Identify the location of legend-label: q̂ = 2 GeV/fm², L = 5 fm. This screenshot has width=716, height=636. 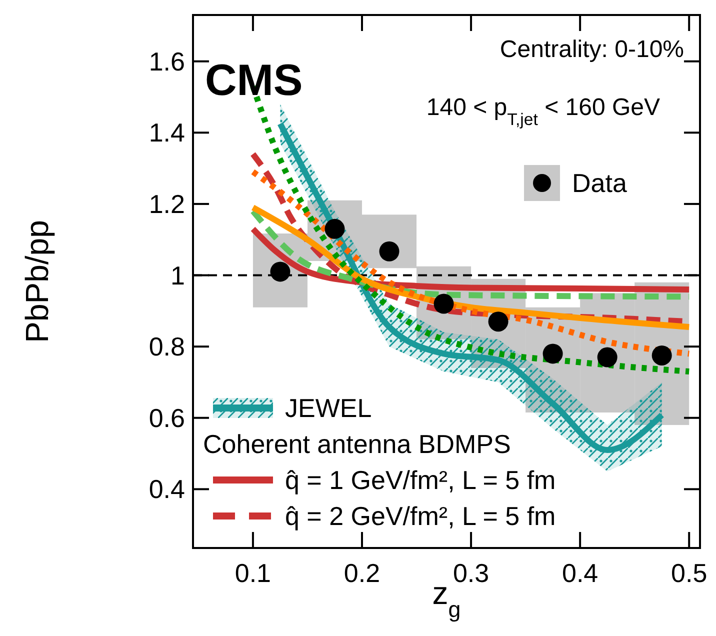
(420, 516).